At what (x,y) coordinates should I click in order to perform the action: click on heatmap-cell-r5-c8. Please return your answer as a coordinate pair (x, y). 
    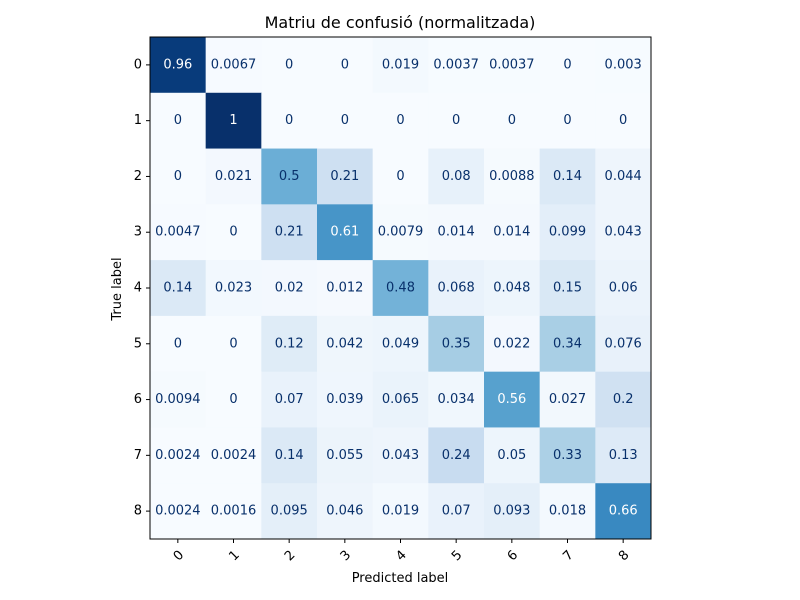
    Looking at the image, I should click on (623, 344).